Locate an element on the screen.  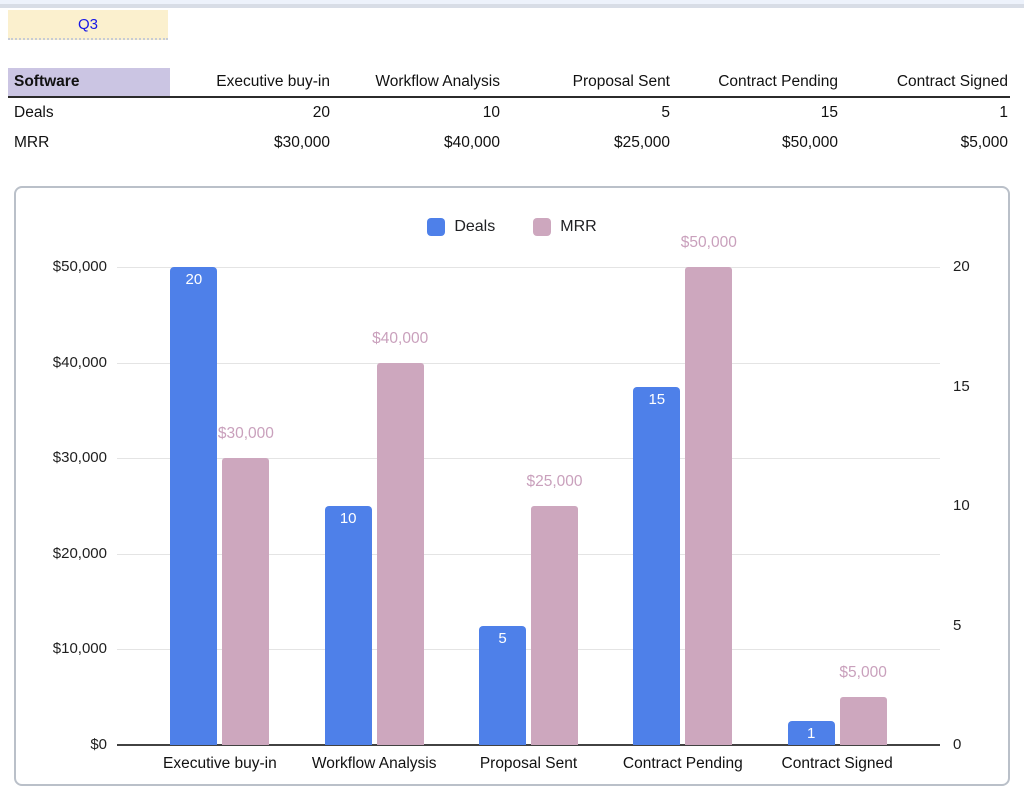
legend-label-deals: Deals is located at coordinates (475, 226).